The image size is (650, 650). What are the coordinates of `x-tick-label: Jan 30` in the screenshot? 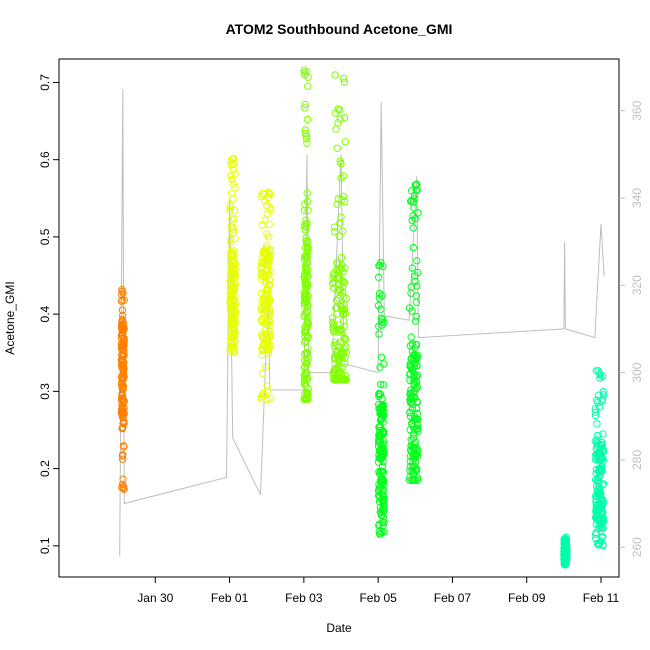 It's located at (155, 598).